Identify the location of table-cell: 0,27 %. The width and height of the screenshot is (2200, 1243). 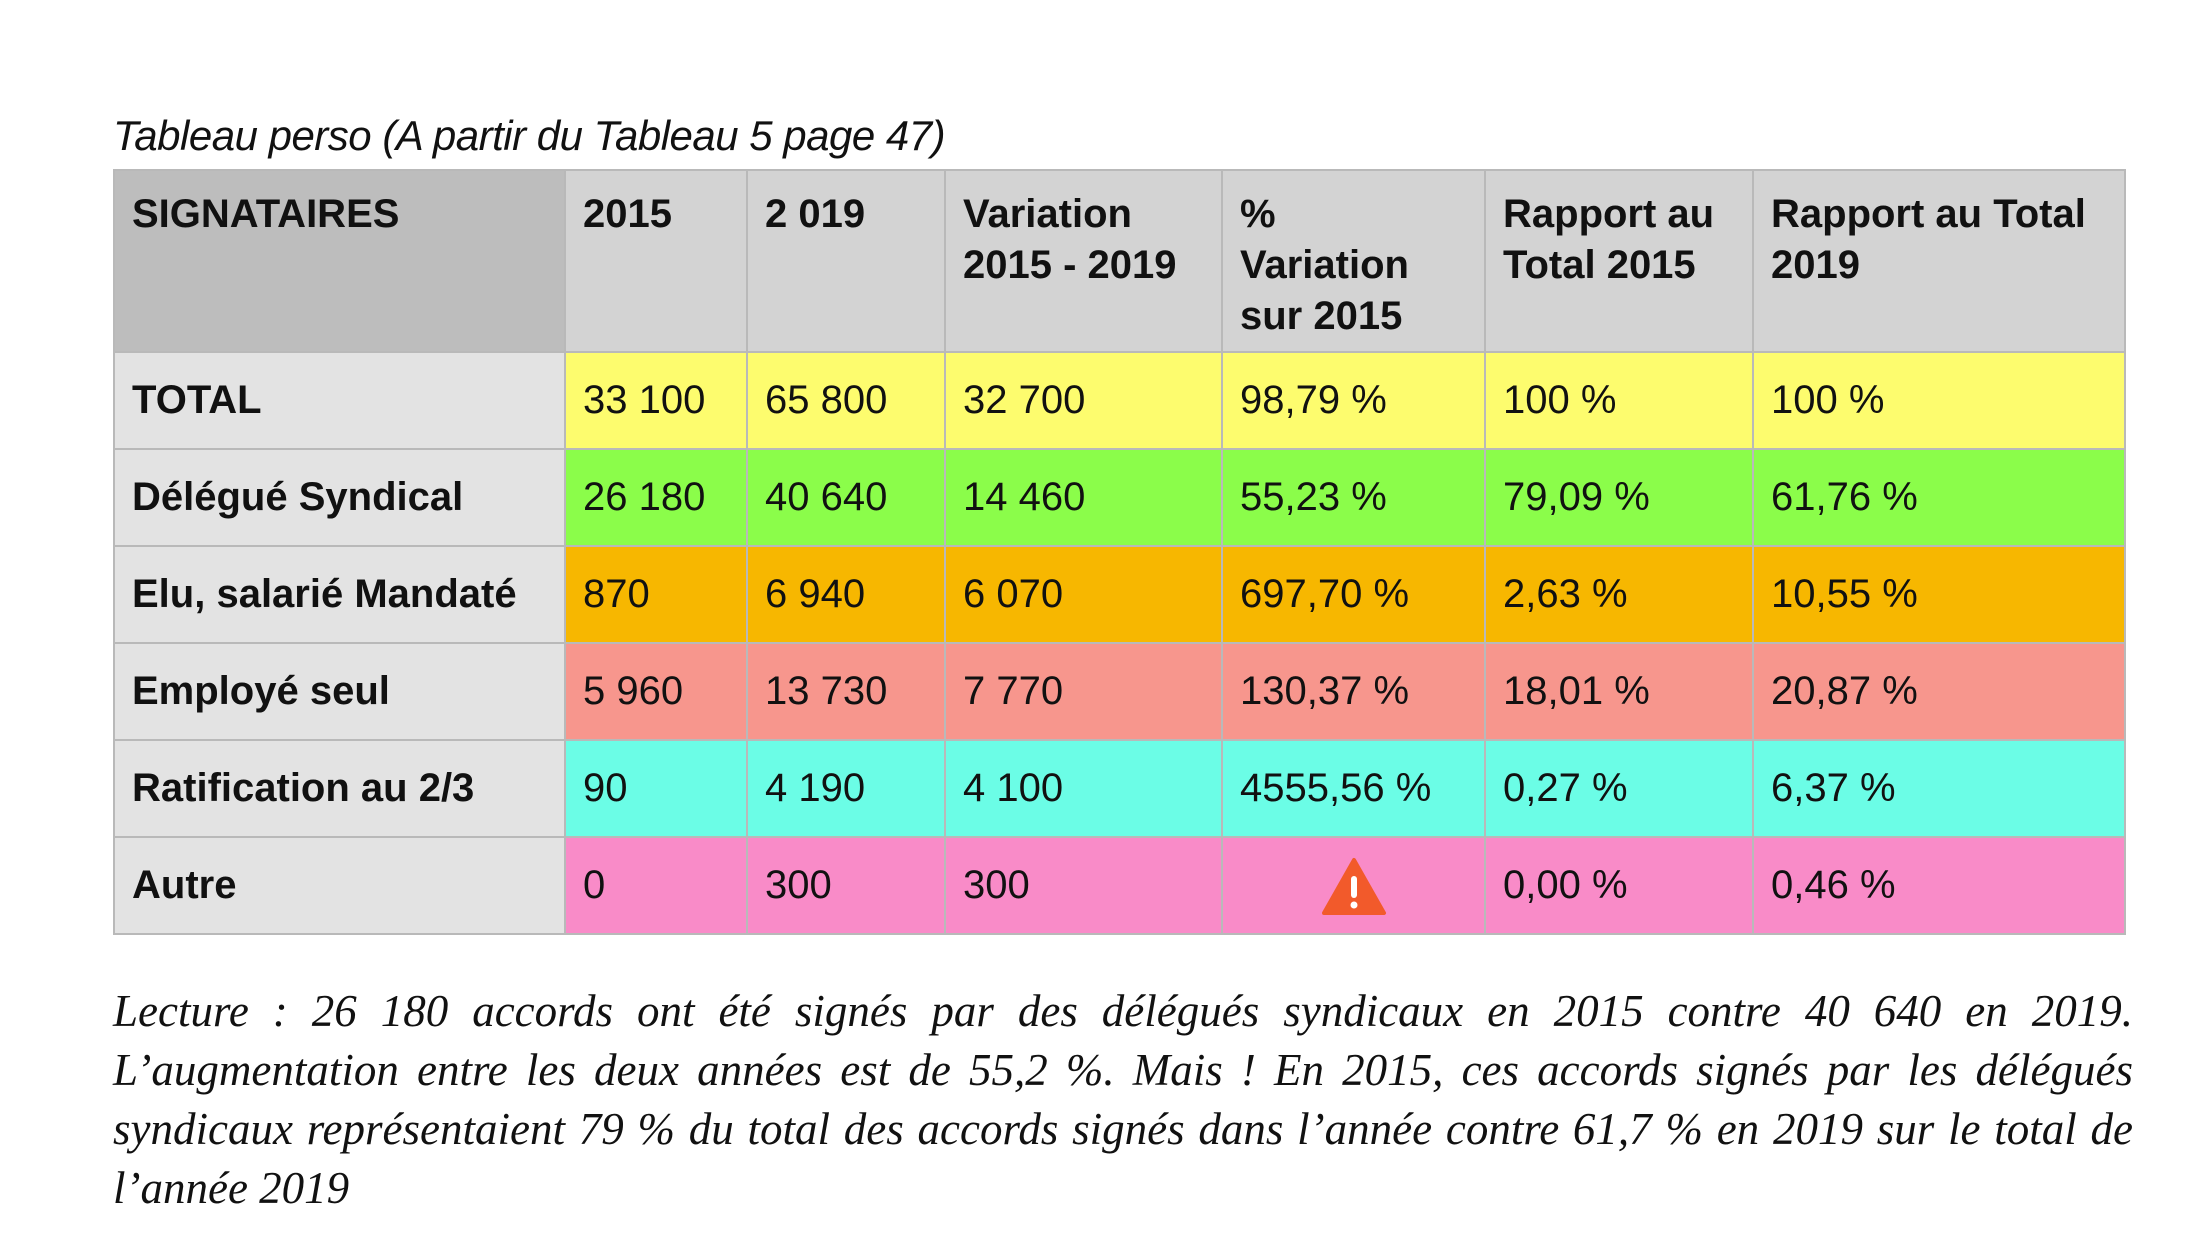
(1619, 788).